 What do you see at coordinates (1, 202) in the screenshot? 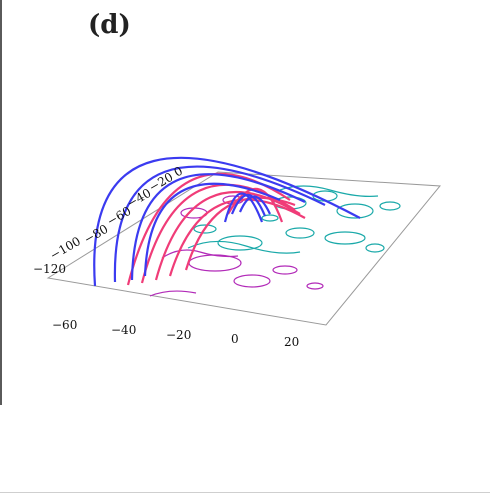
I see `left-border-line` at bounding box center [1, 202].